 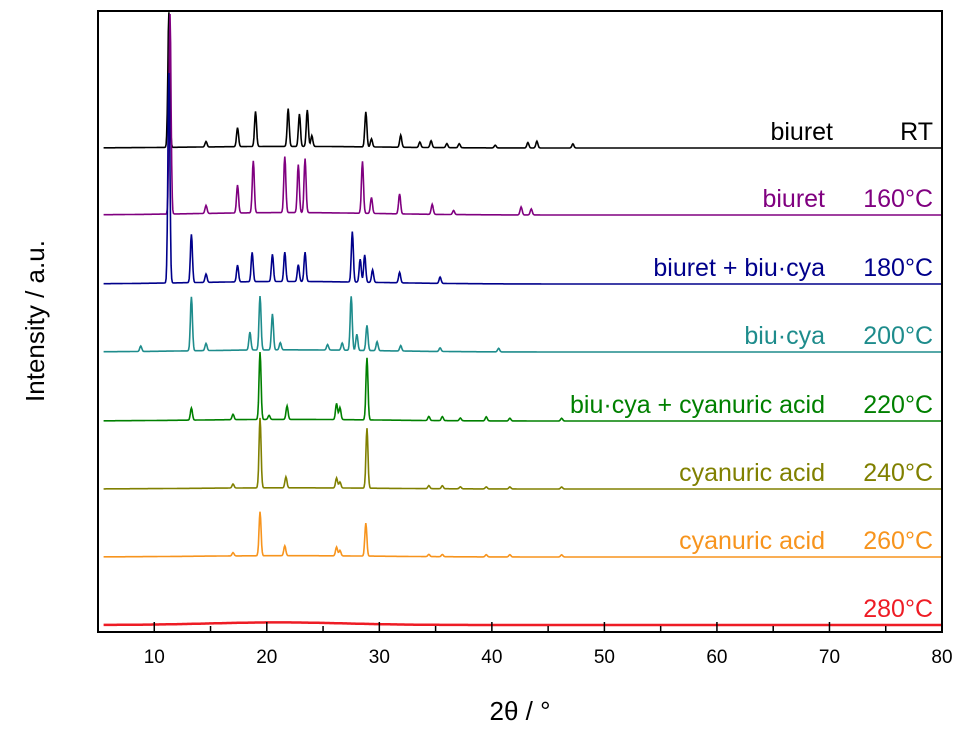 What do you see at coordinates (491, 657) in the screenshot?
I see `x-tick-label: 40` at bounding box center [491, 657].